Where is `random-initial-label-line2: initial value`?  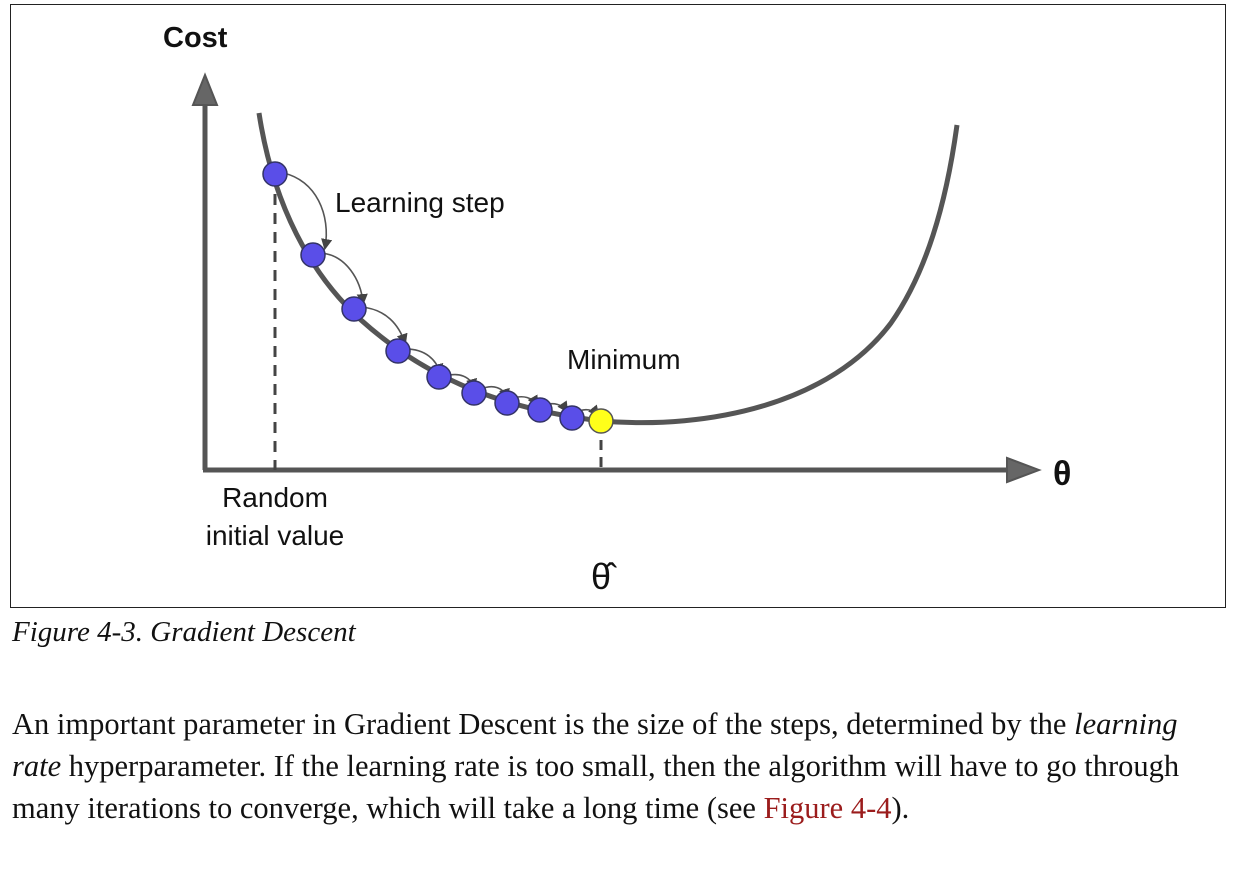
random-initial-label-line2: initial value is located at coordinates (275, 535).